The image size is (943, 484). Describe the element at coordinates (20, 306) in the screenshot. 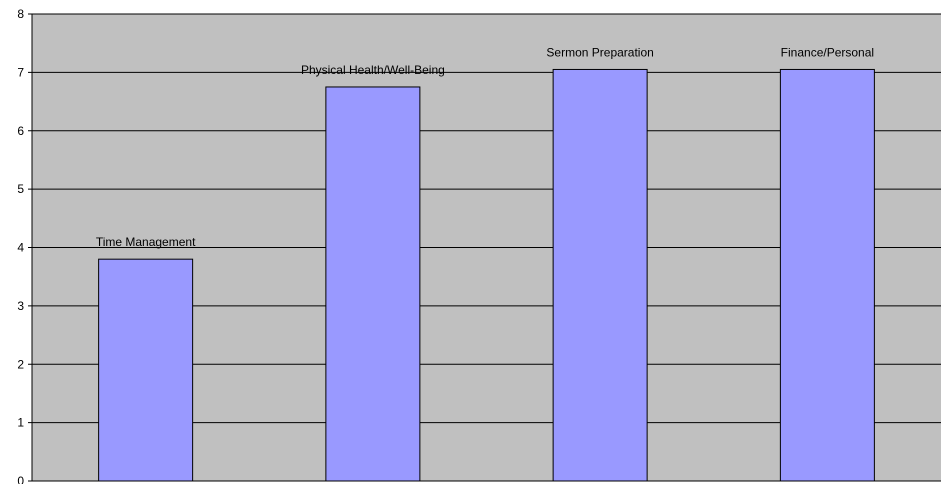

I see `y-tick-label: 3` at that location.